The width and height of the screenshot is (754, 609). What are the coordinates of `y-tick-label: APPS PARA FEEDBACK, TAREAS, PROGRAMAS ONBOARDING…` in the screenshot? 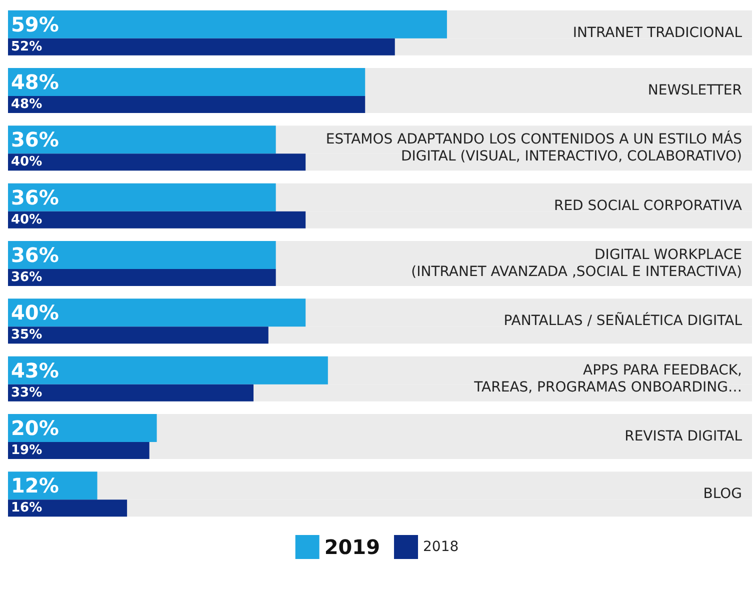 It's located at (607, 379).